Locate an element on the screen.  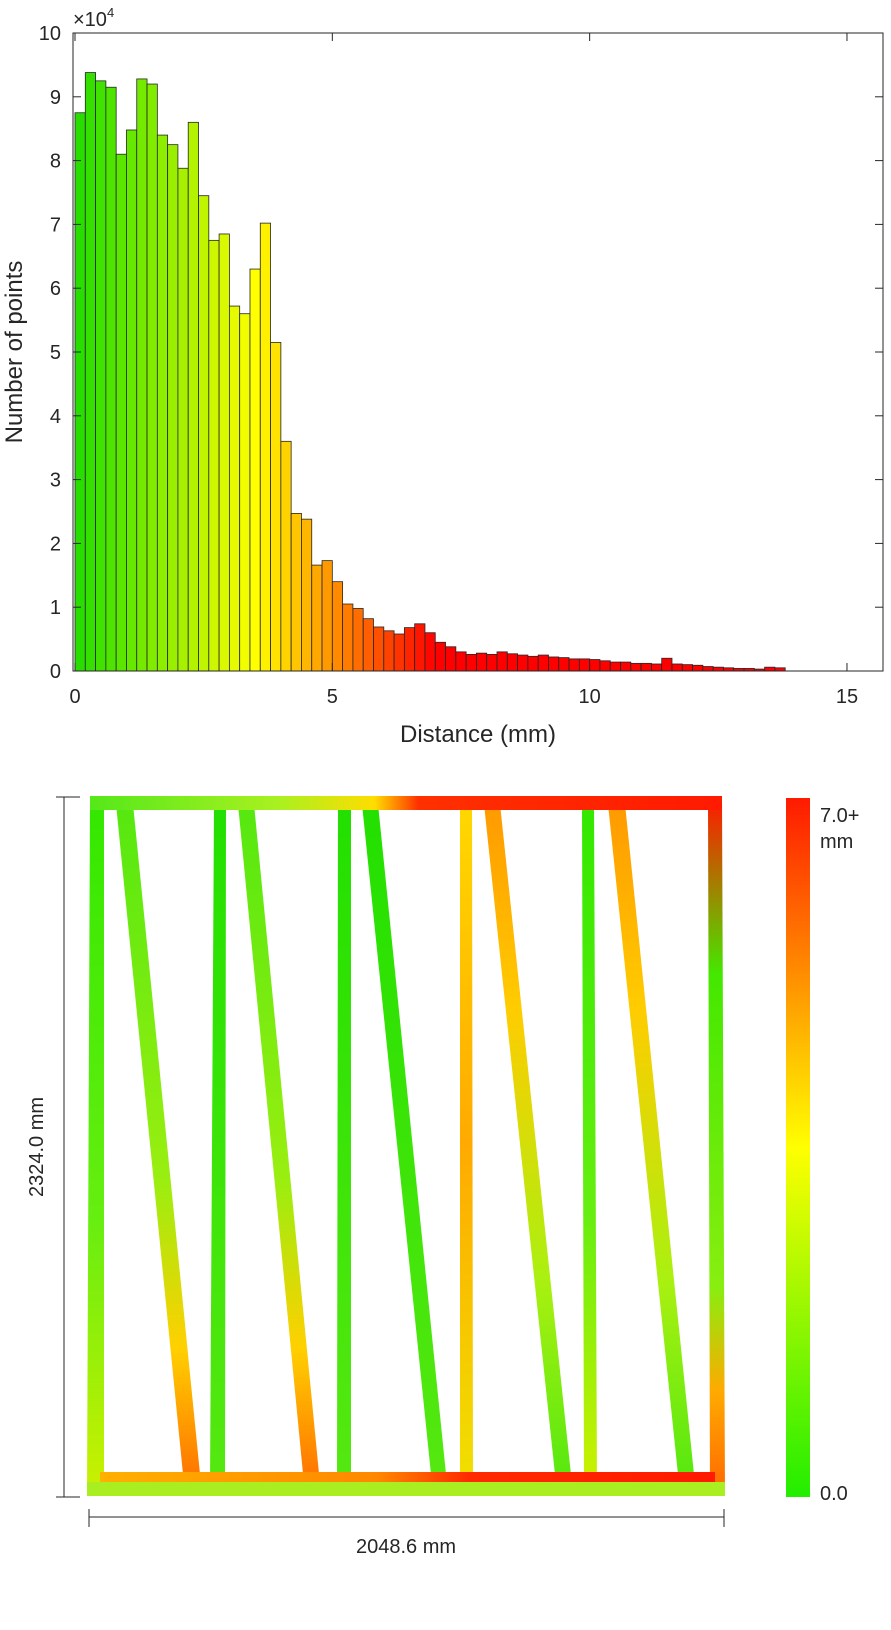
left-post is located at coordinates (95, 1148).